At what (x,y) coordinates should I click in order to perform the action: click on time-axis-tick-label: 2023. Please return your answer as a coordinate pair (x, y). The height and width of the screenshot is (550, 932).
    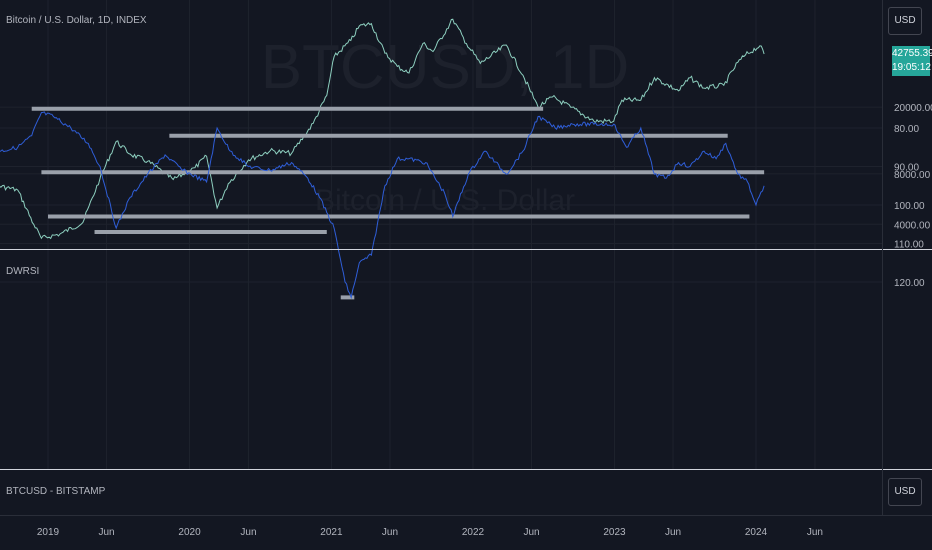
    Looking at the image, I should click on (614, 532).